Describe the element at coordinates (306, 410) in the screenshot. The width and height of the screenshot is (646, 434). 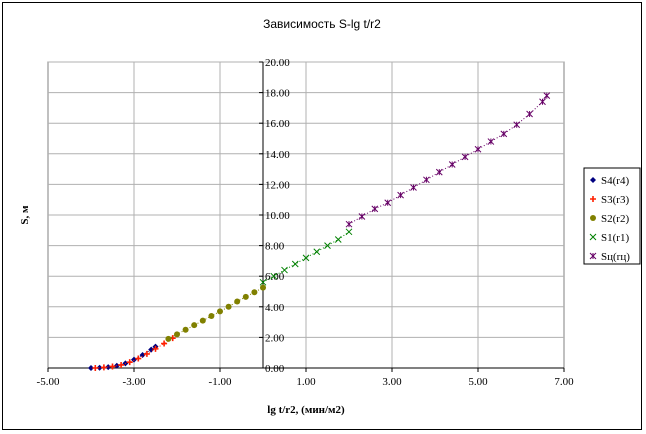
I see `x-axis-label: lg t/r2, (мин/м2)` at that location.